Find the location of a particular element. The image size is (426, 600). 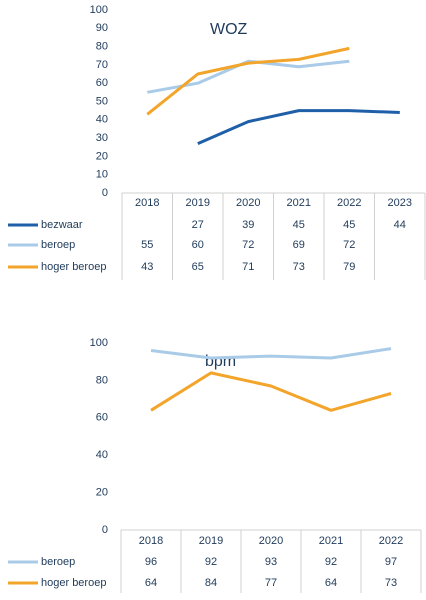

y-tick-label: 30 is located at coordinates (102, 138).